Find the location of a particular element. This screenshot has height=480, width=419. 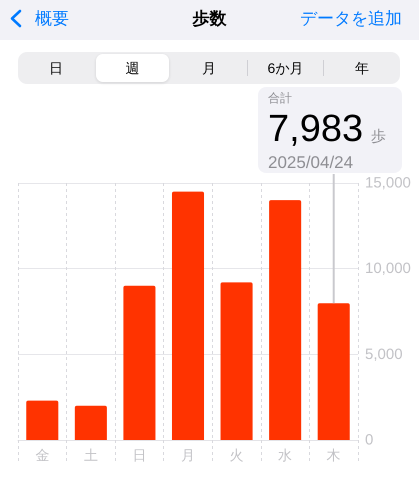

x-tick-label: 金 is located at coordinates (42, 455).